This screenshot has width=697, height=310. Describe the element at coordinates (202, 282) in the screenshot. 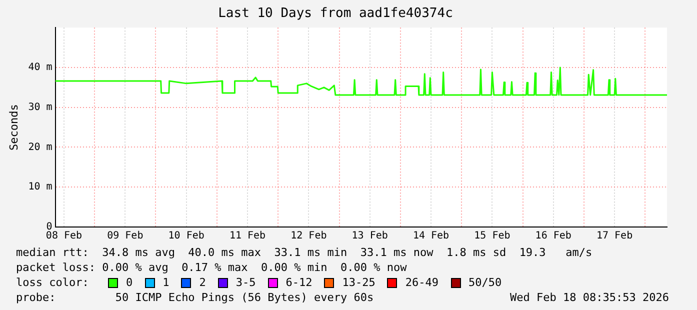

I see `legend-label: 2` at that location.